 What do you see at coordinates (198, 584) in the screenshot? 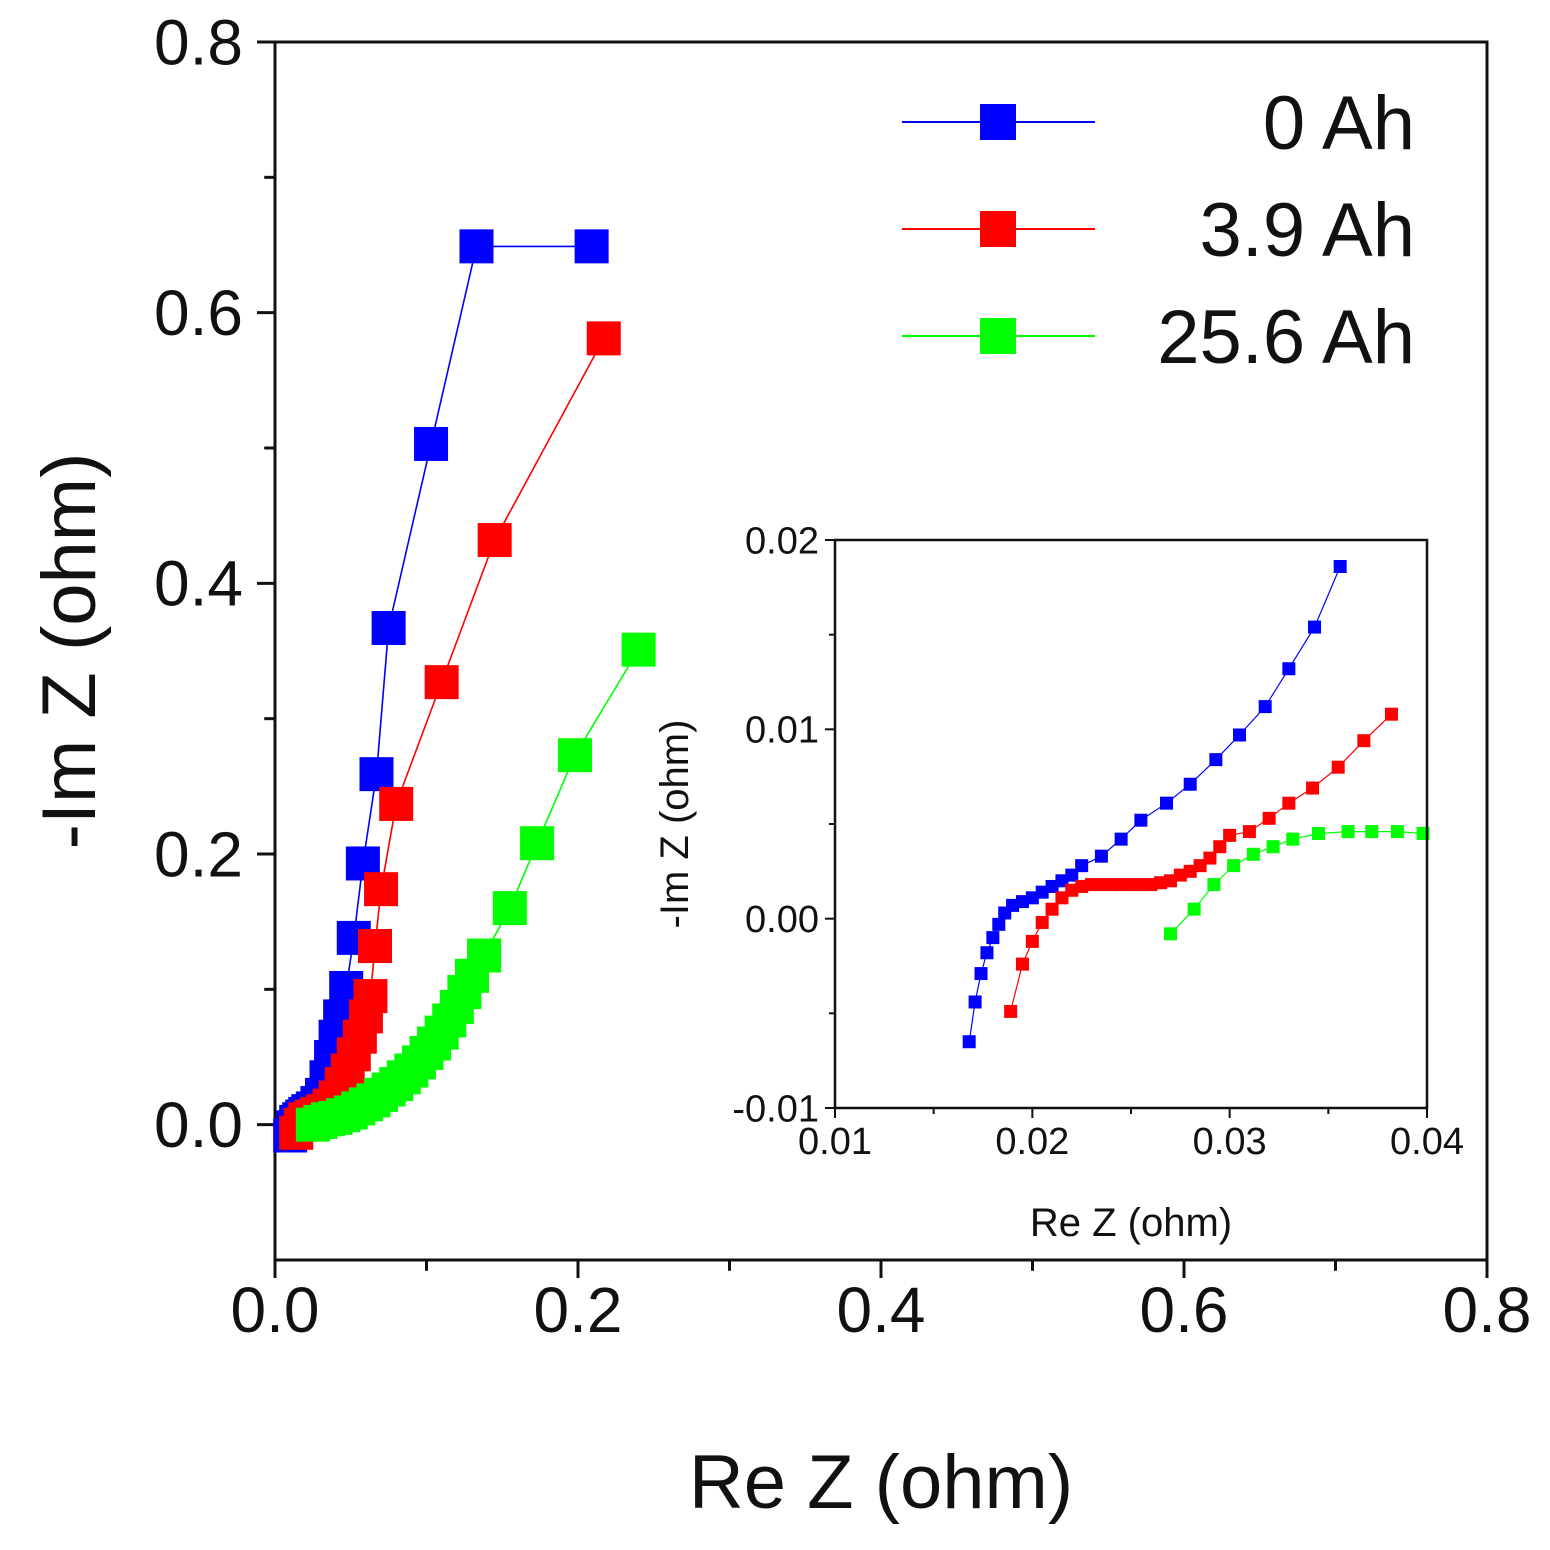
I see `y-tick-label: 0.4` at bounding box center [198, 584].